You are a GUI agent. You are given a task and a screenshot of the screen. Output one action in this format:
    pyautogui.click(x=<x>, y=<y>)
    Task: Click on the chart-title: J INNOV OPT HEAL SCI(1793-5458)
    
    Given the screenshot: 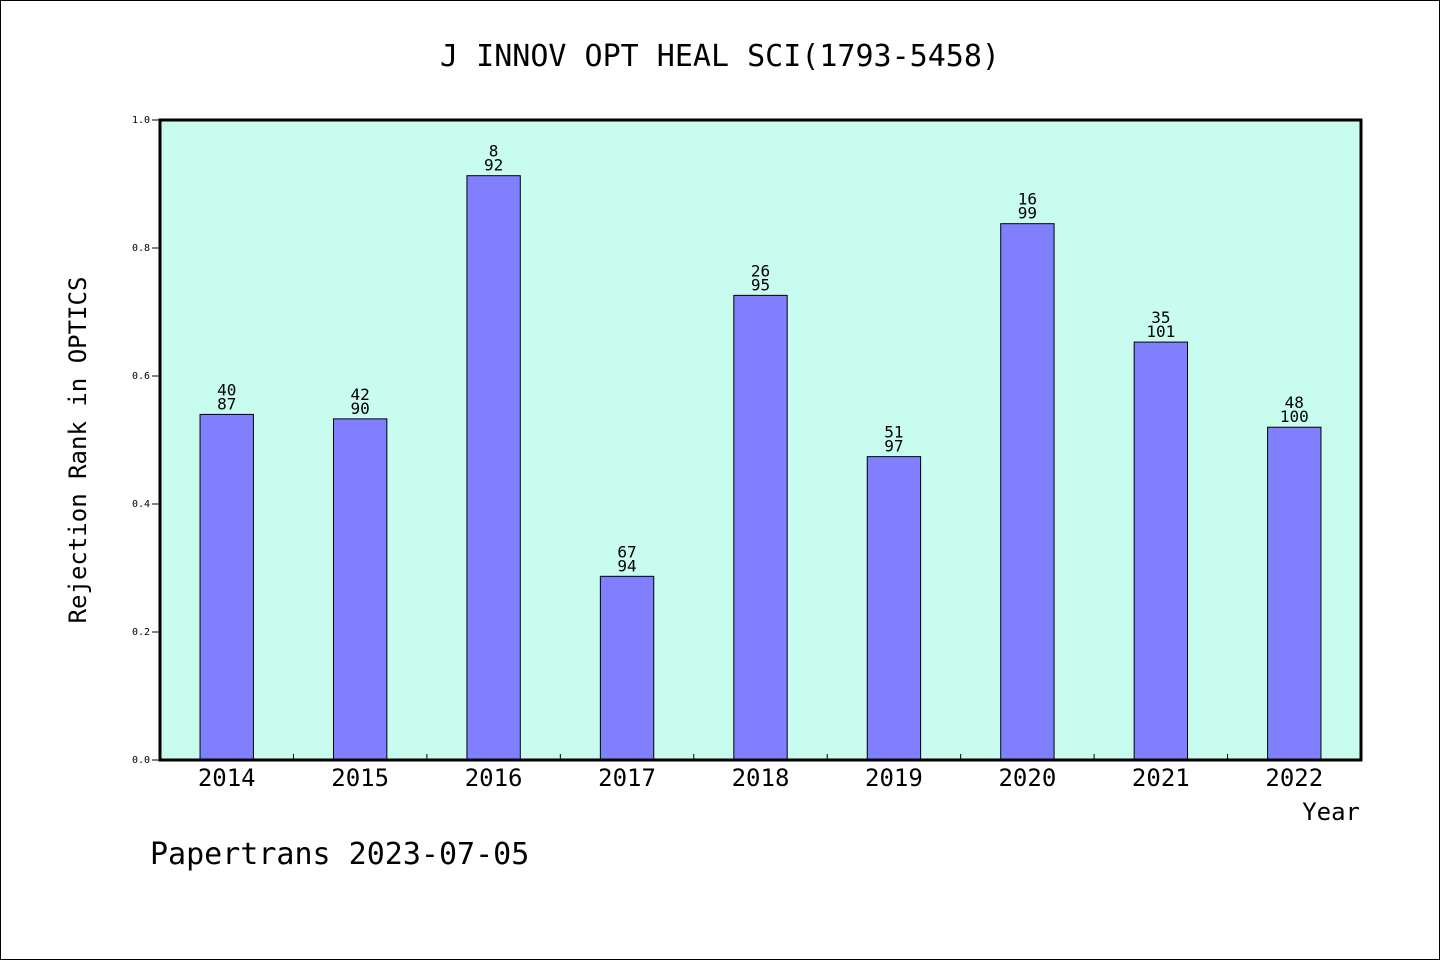 What is the action you would take?
    pyautogui.click(x=720, y=56)
    